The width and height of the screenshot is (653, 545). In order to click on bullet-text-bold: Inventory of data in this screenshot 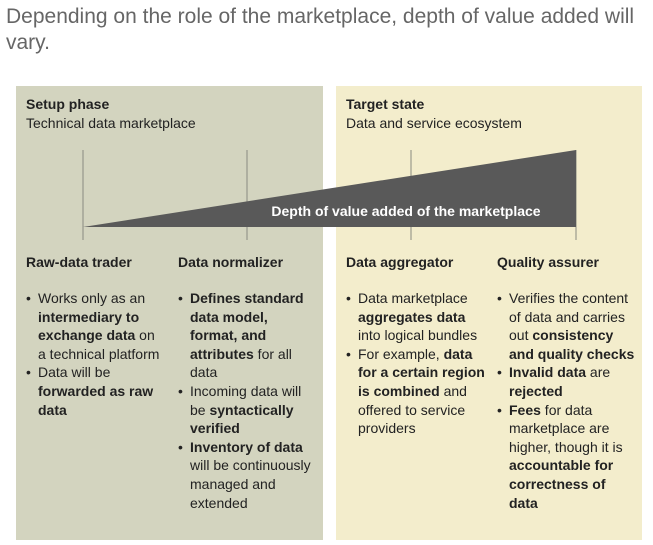, I will do `click(246, 446)`.